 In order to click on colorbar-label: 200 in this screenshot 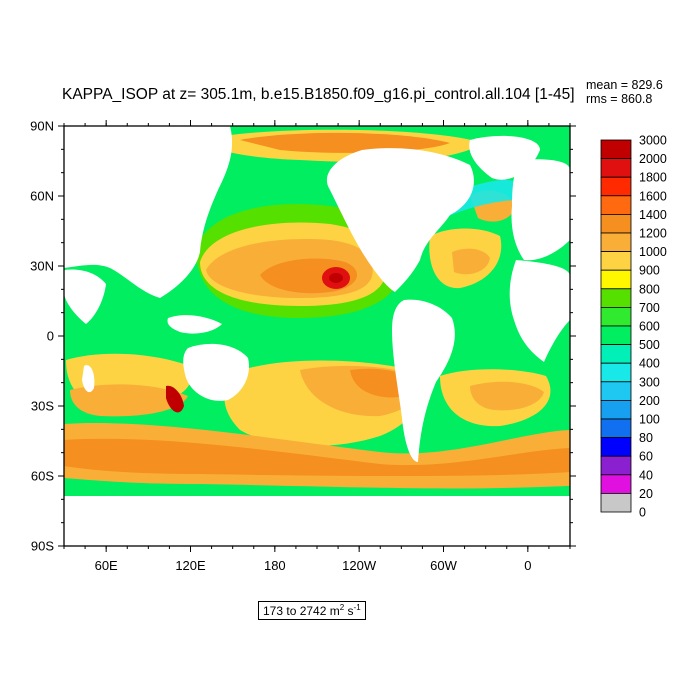, I will do `click(649, 401)`.